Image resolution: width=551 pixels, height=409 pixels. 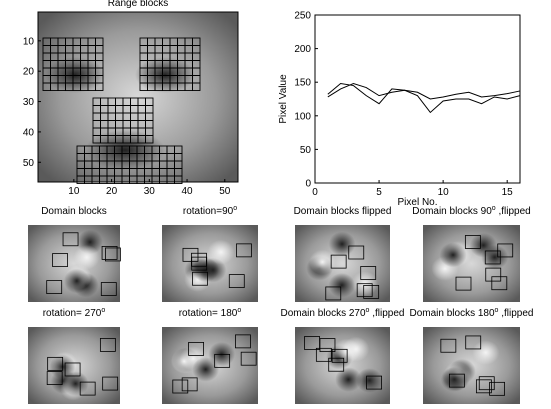 What do you see at coordinates (150, 191) in the screenshot?
I see `x-tick-label: 30` at bounding box center [150, 191].